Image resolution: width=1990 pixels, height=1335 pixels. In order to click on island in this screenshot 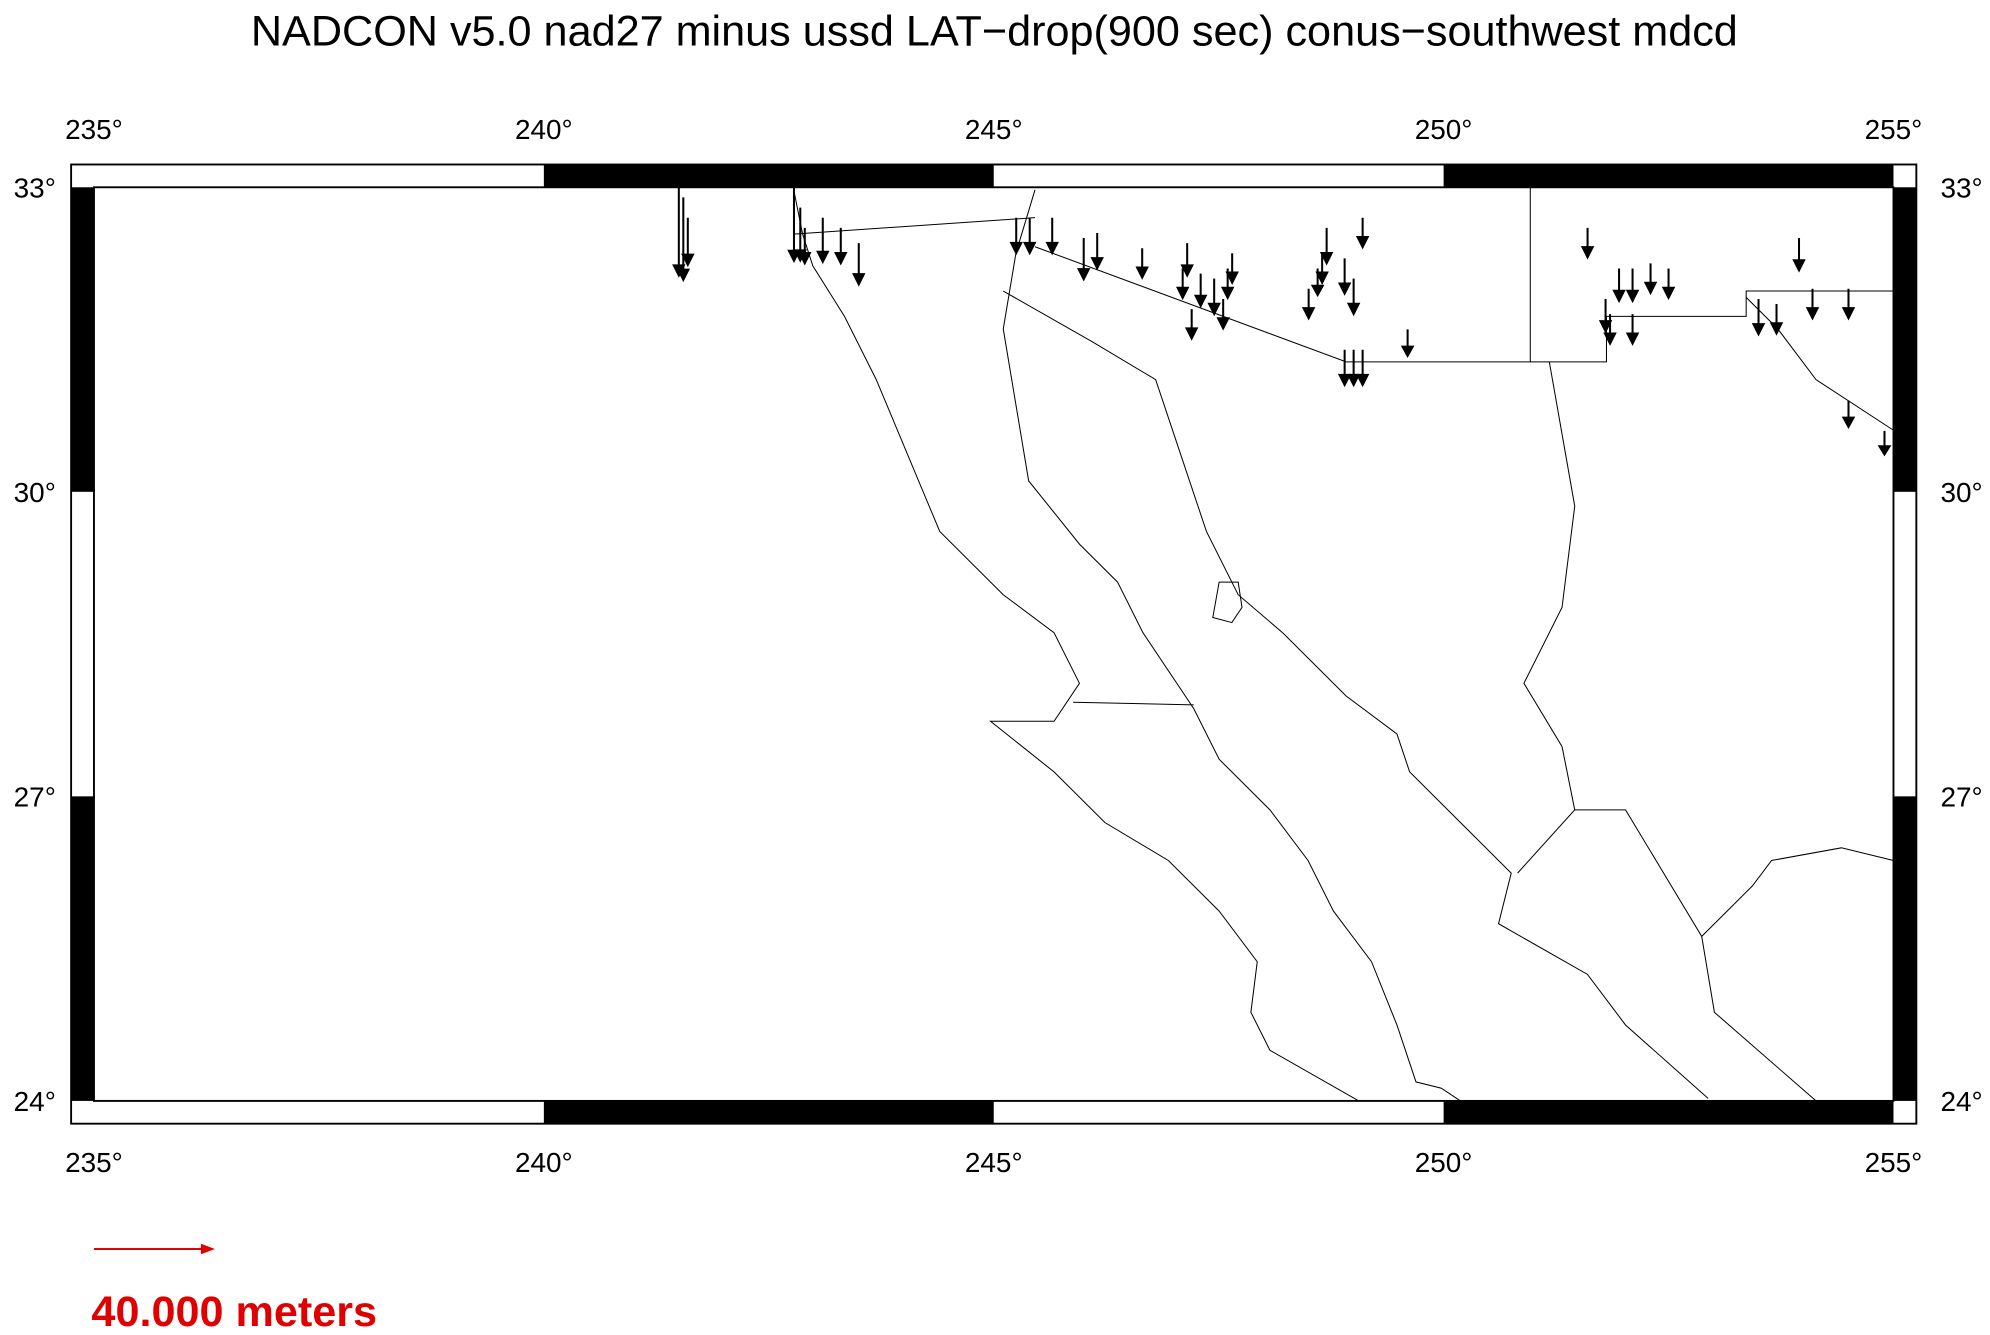, I will do `click(1227, 602)`.